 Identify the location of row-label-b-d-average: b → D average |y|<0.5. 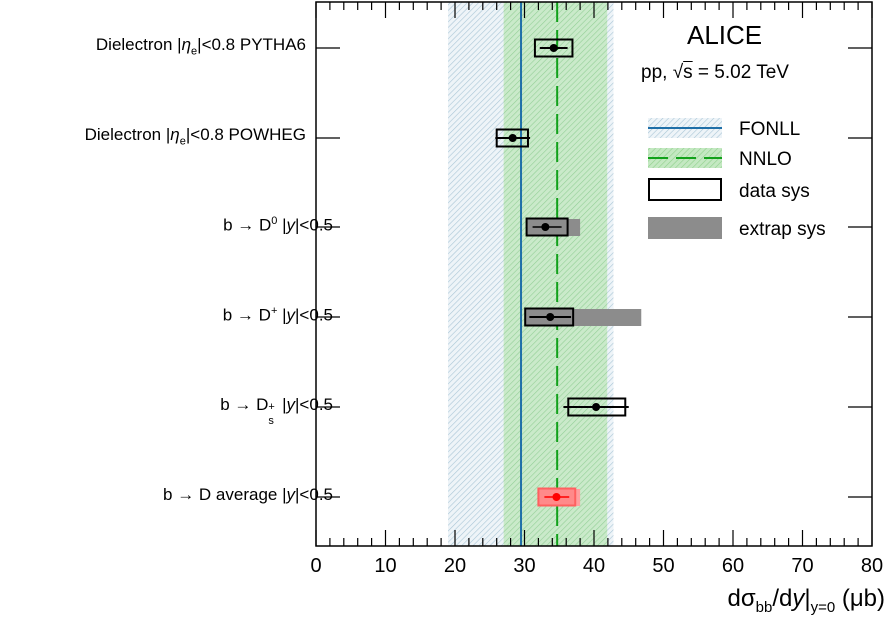
(248, 495).